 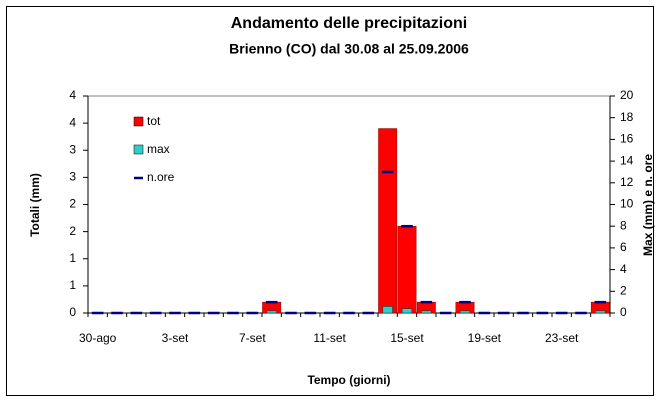 I want to click on y2-tick-label: 6, so click(x=623, y=247).